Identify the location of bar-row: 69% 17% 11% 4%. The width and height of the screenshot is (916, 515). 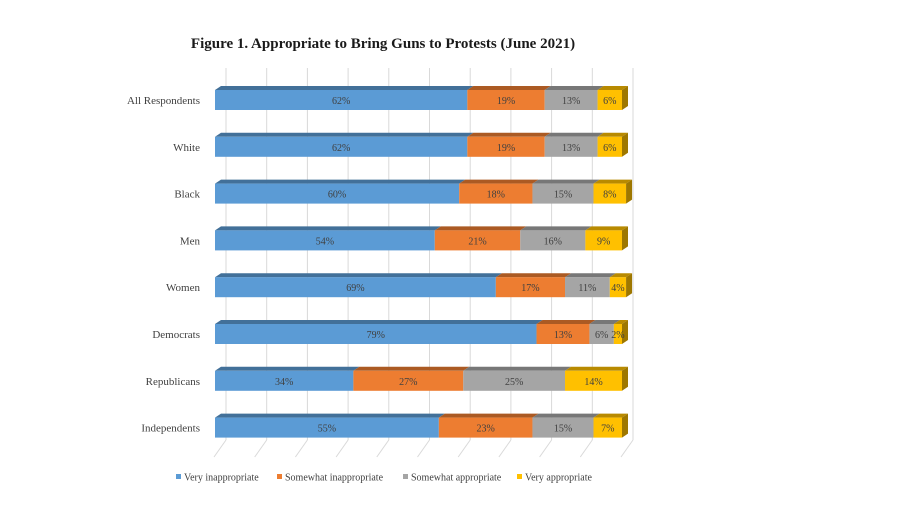
(424, 285).